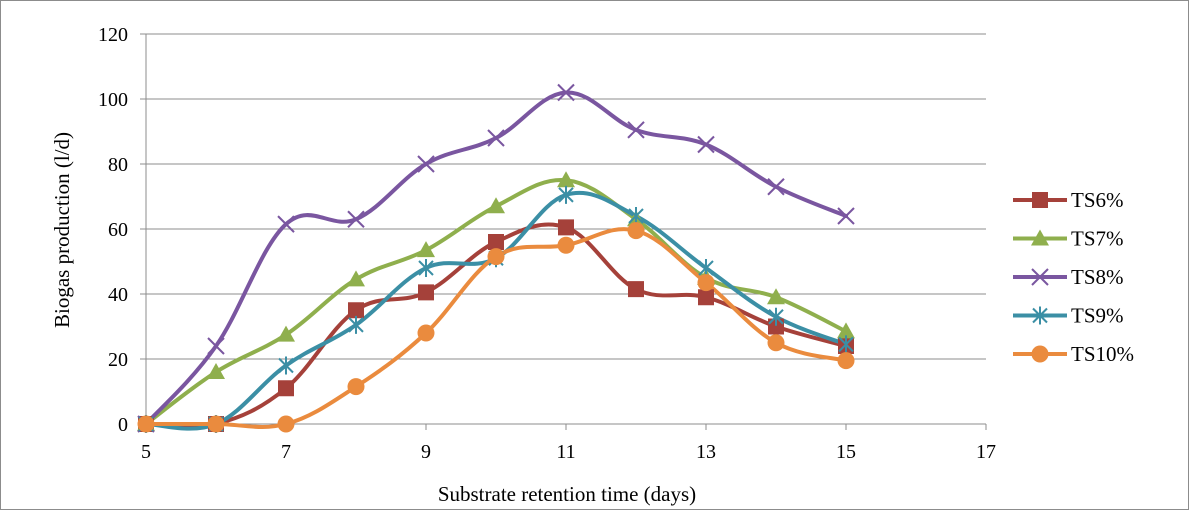 This screenshot has height=510, width=1189. Describe the element at coordinates (118, 230) in the screenshot. I see `y-tick-label: 60` at that location.